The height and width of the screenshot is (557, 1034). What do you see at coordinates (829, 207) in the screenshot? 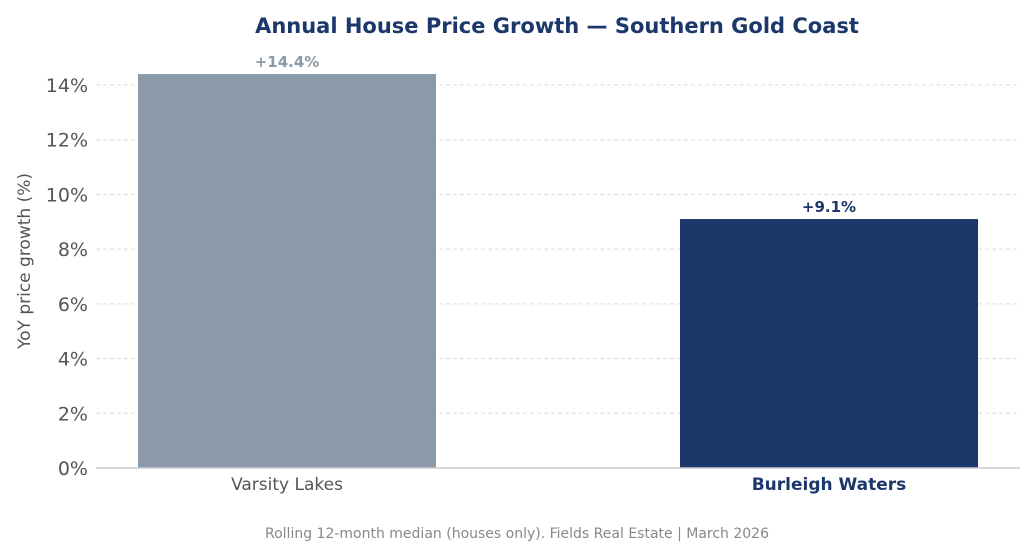
I see `data-label: +9.1%` at bounding box center [829, 207].